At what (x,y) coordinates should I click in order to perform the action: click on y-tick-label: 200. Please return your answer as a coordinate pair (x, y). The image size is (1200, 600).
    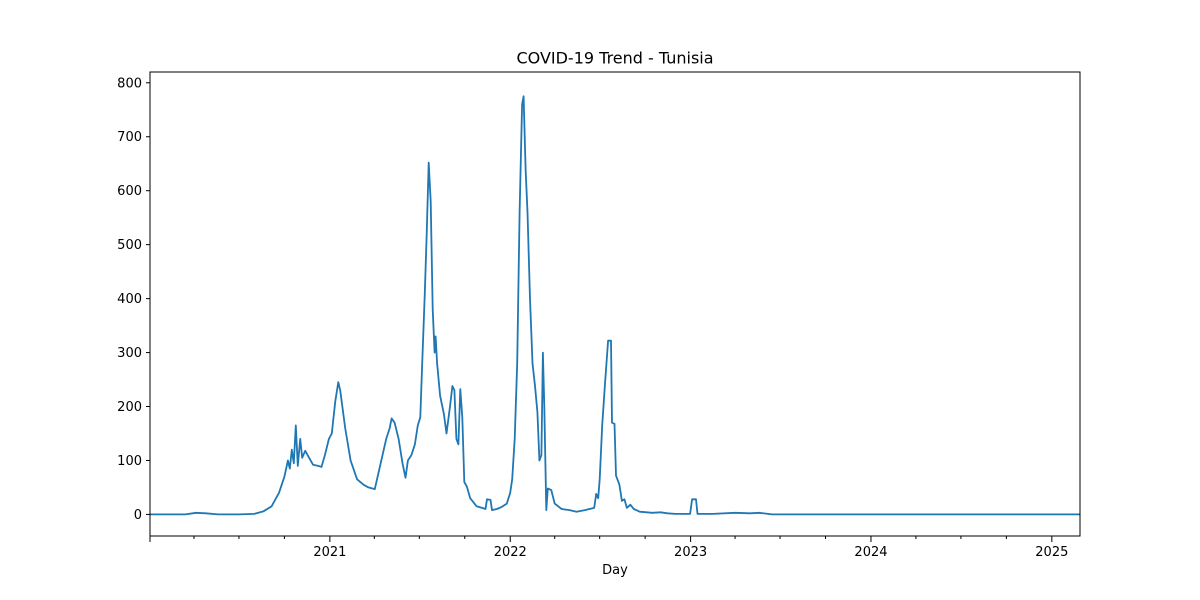
    Looking at the image, I should click on (129, 407).